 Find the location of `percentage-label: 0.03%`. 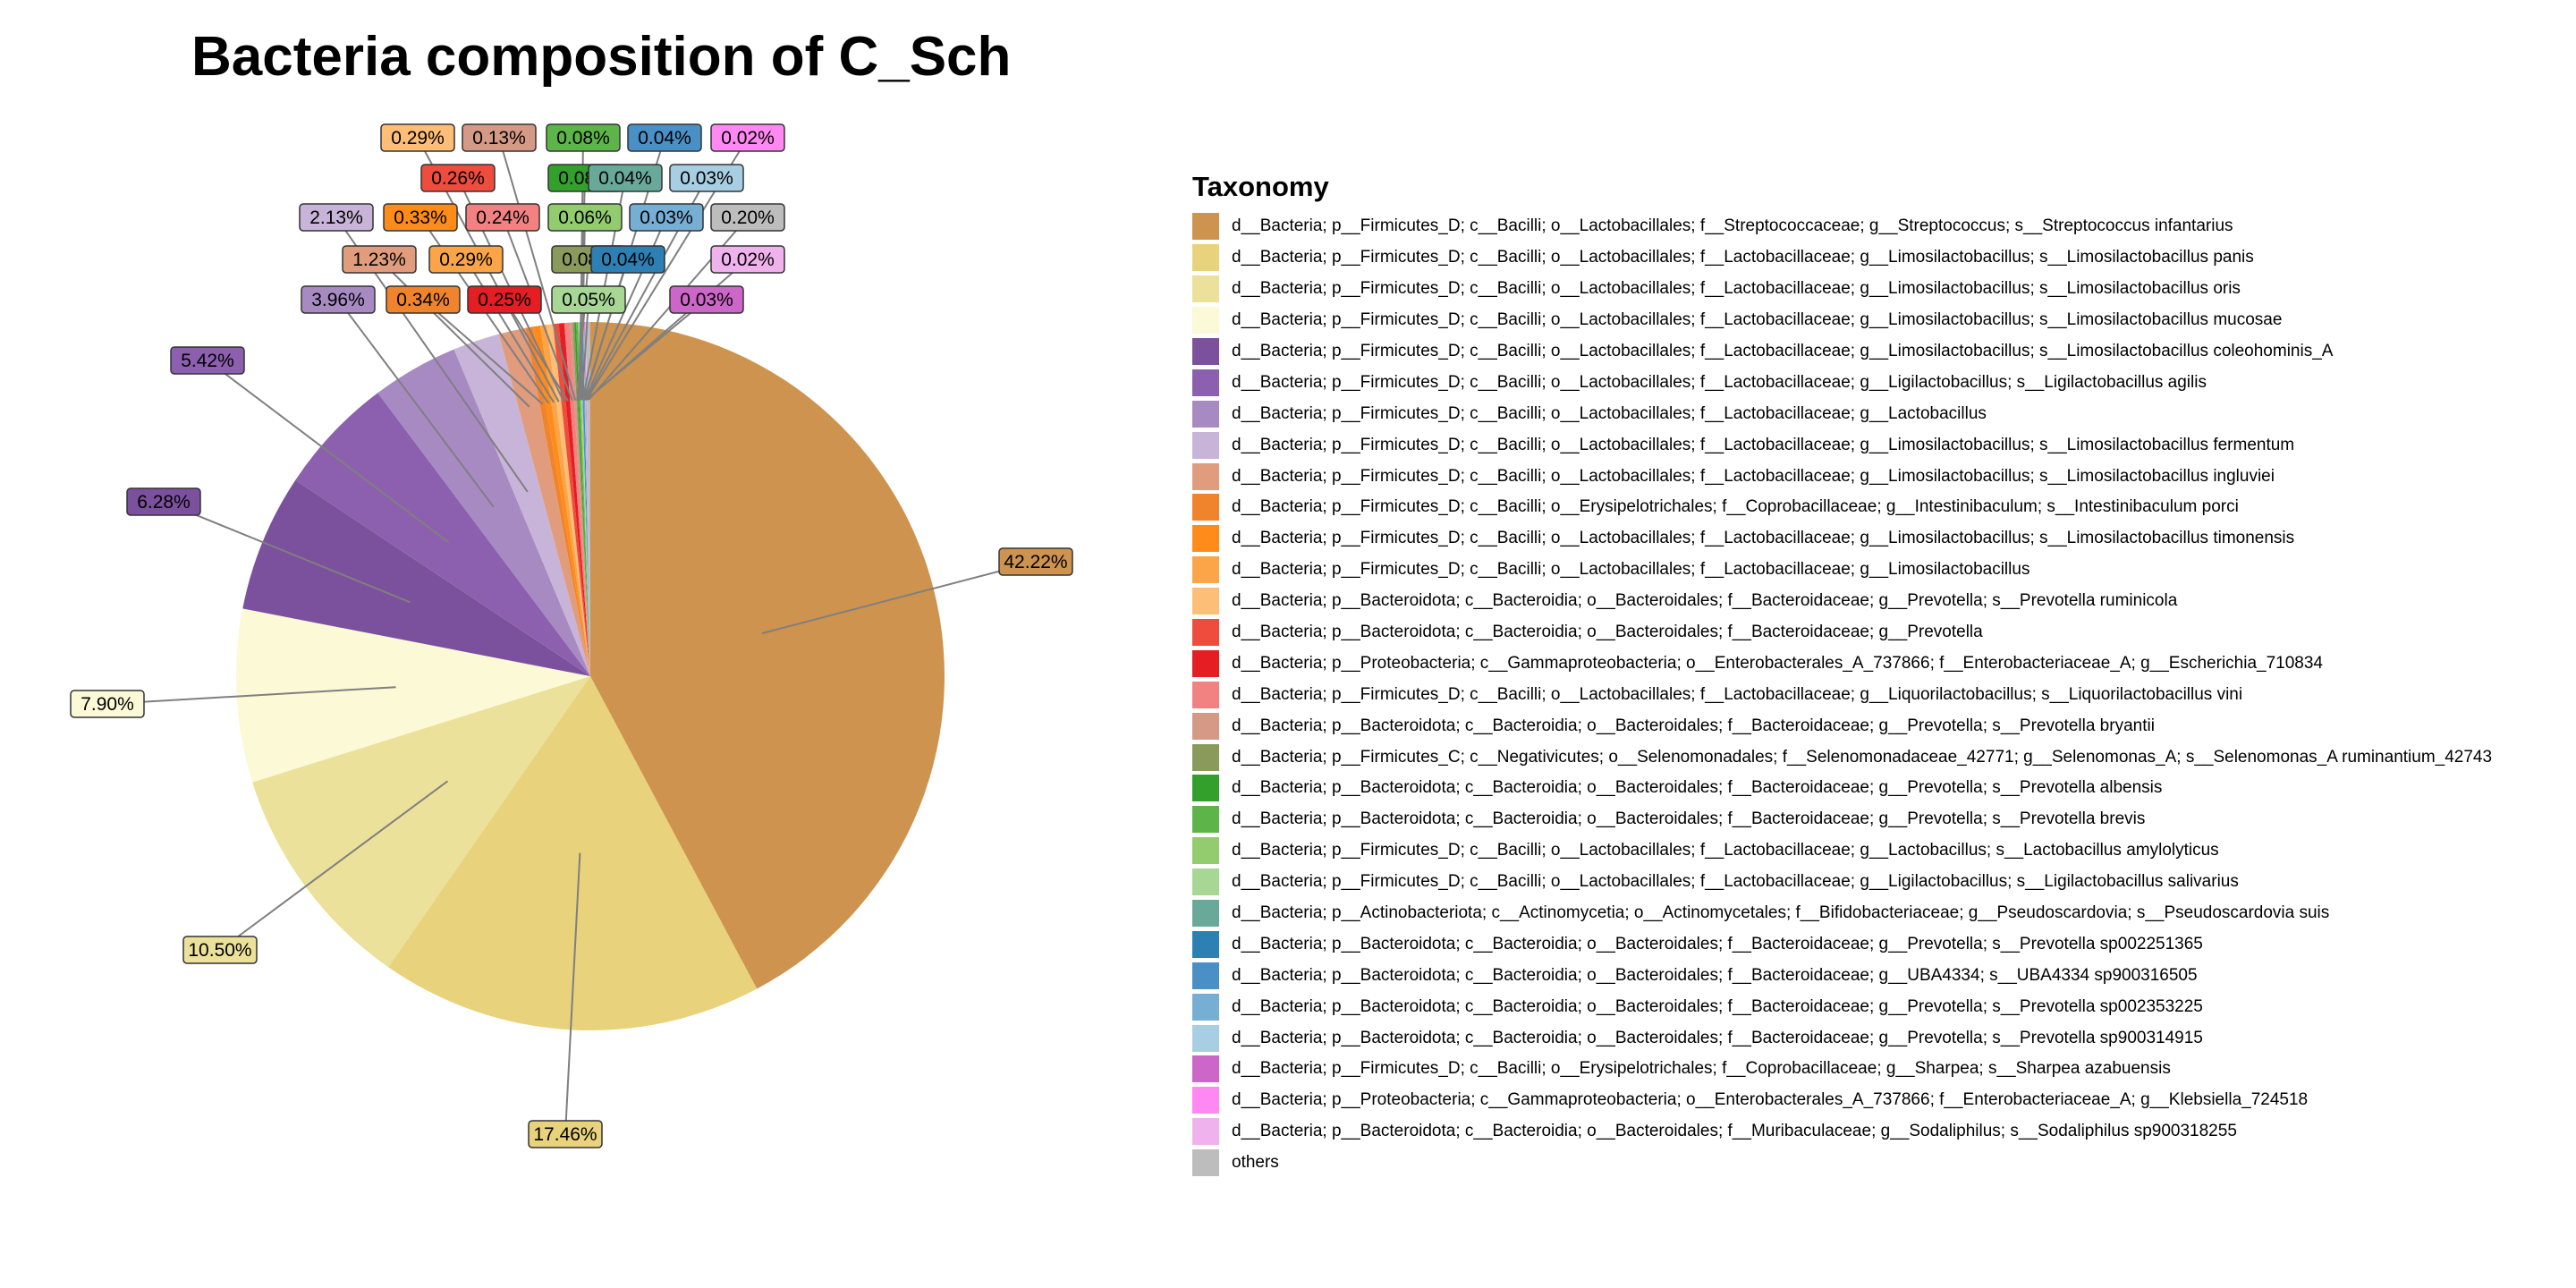

percentage-label: 0.03% is located at coordinates (706, 299).